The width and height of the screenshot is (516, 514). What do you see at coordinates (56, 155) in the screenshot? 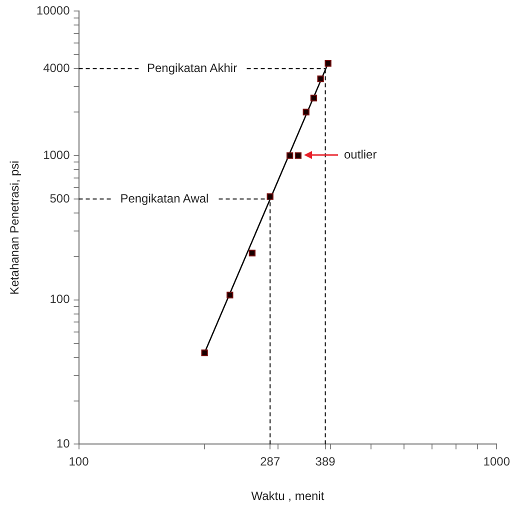
I see `y-tick-label: 1000` at bounding box center [56, 155].